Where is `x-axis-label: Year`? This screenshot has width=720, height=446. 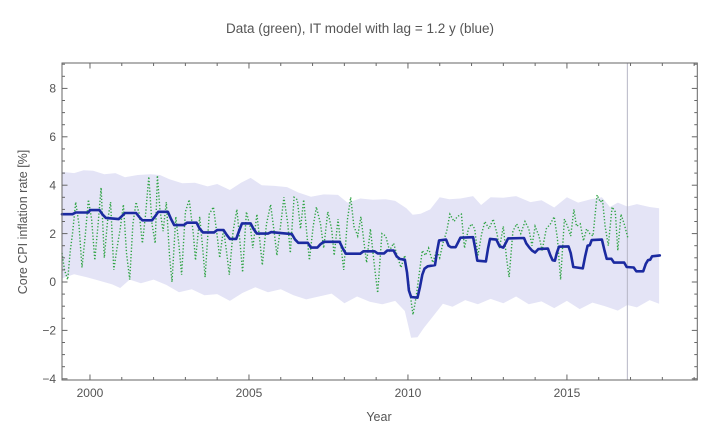 x-axis-label: Year is located at coordinates (378, 417).